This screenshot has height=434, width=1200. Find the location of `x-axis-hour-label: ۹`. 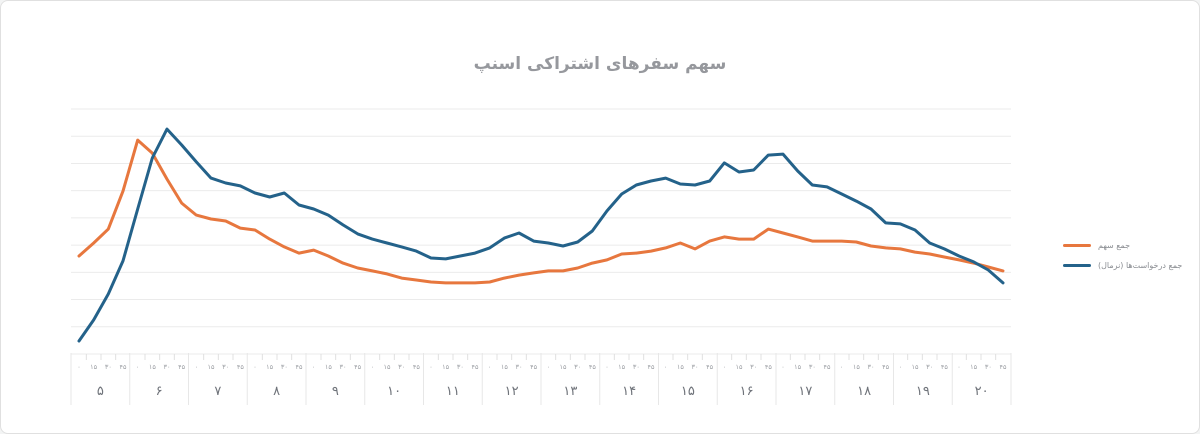

x-axis-hour-label: ۹ is located at coordinates (335, 391).